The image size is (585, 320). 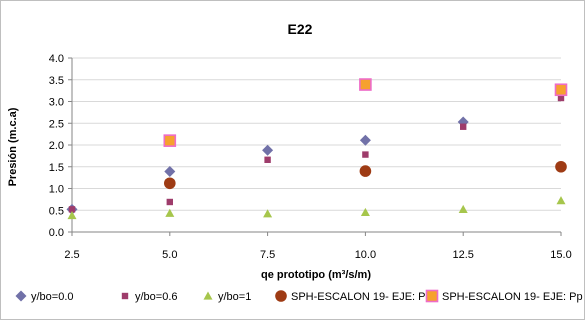 I want to click on legend-item: SPH-ESCALON 19- EJE: Pp, so click(x=504, y=296).